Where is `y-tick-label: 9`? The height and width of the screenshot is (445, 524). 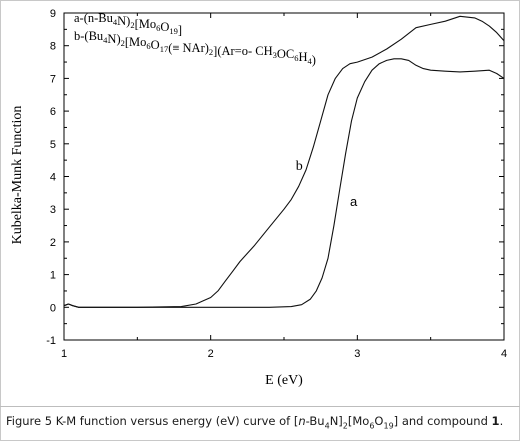 y-tick-label: 9 is located at coordinates (53, 14).